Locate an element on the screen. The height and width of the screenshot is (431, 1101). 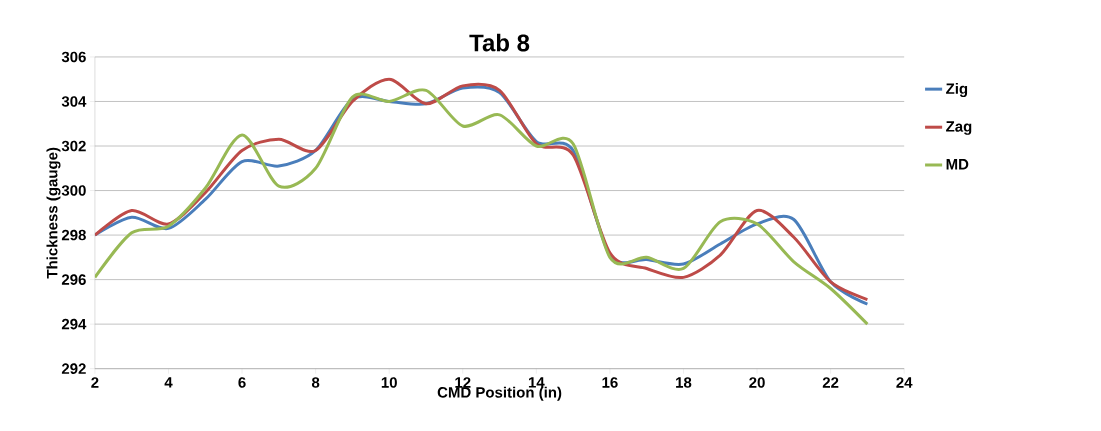
x-tick-label: 10 is located at coordinates (389, 382).